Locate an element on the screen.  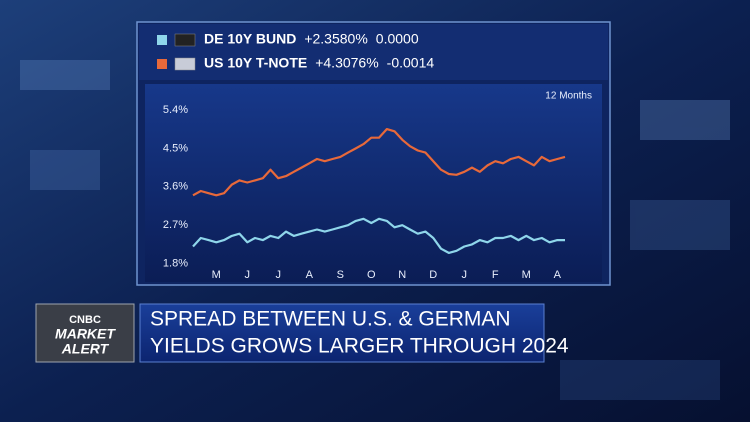
y-tick-label: 2.7% is located at coordinates (175, 225).